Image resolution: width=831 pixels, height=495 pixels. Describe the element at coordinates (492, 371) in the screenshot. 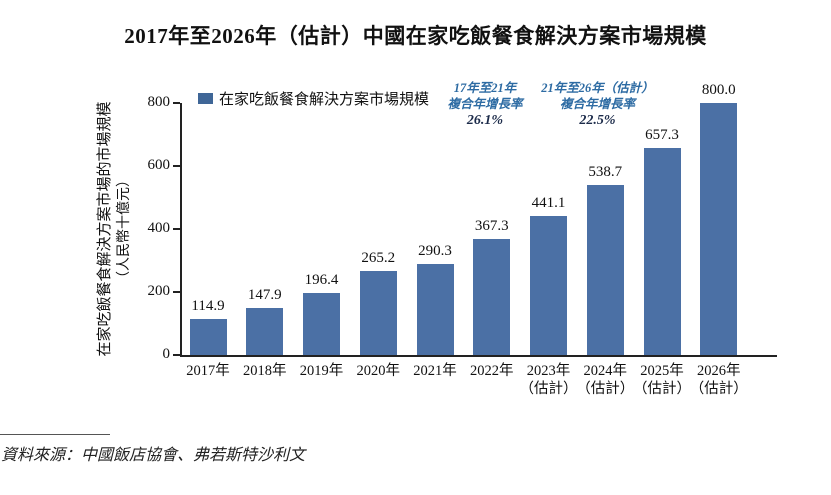

I see `x-tick-label: 2022年` at that location.